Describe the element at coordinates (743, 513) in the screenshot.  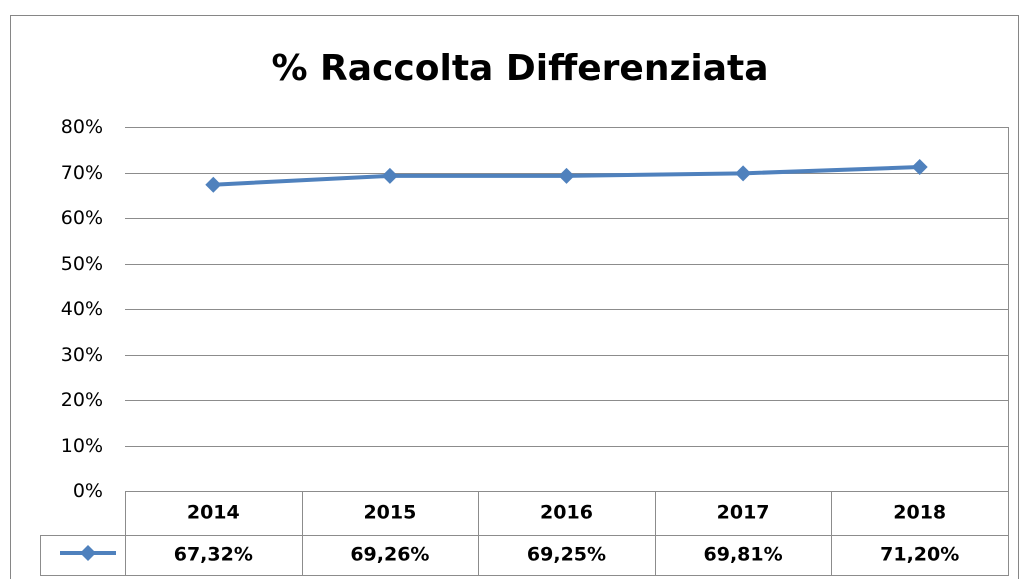
I see `x-tick-label: 2017` at that location.